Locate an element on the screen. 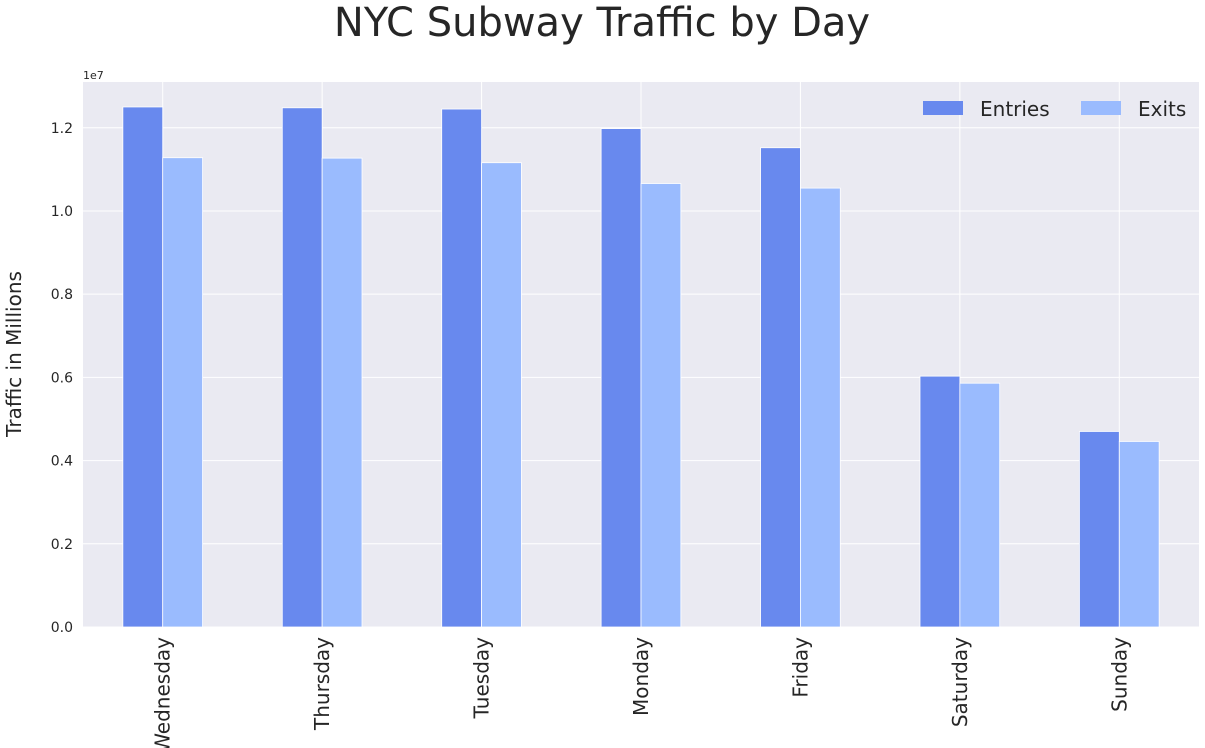 Image resolution: width=1205 pixels, height=748 pixels. x-tick-label: Sunday is located at coordinates (1119, 674).